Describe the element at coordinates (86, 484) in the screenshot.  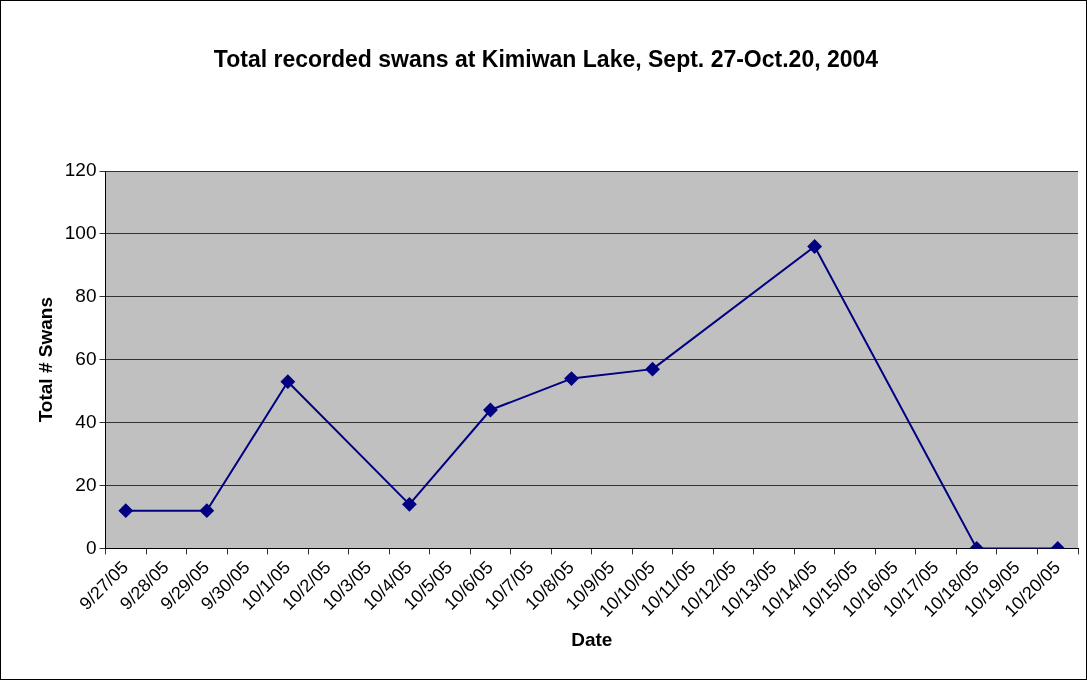
I see `y-tick-label: 20` at that location.